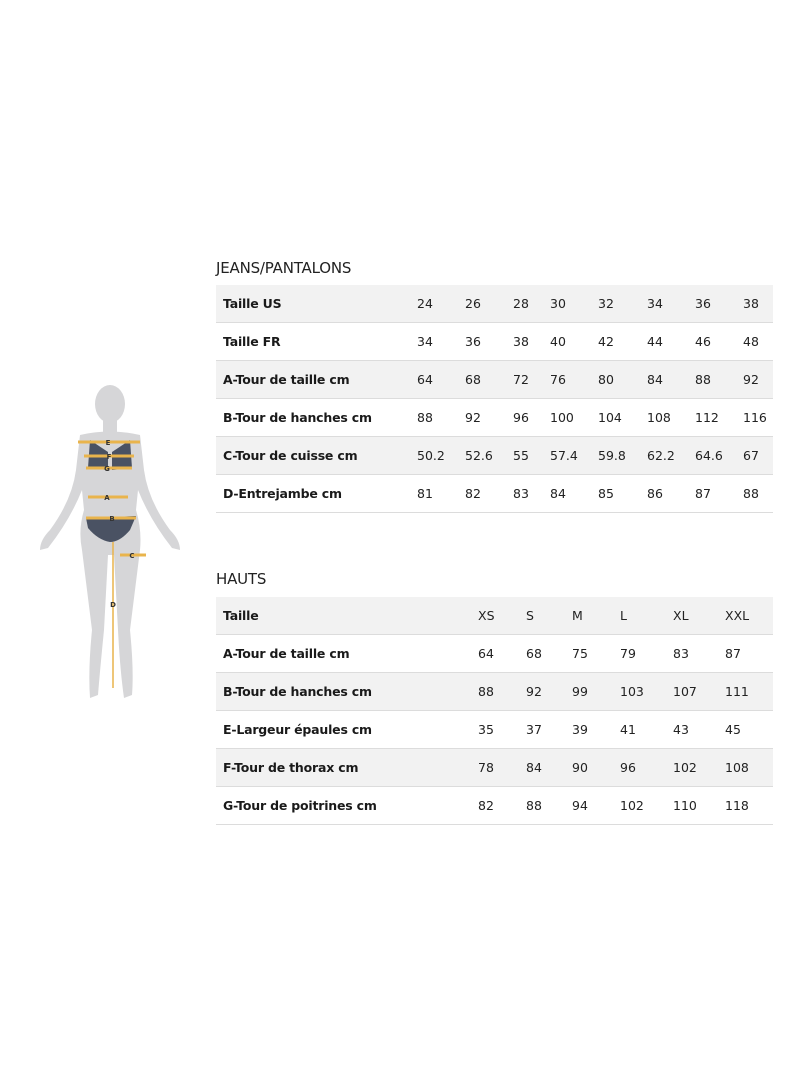 This screenshot has width=810, height=1080. Describe the element at coordinates (558, 303) in the screenshot. I see `table-cell: 30` at that location.